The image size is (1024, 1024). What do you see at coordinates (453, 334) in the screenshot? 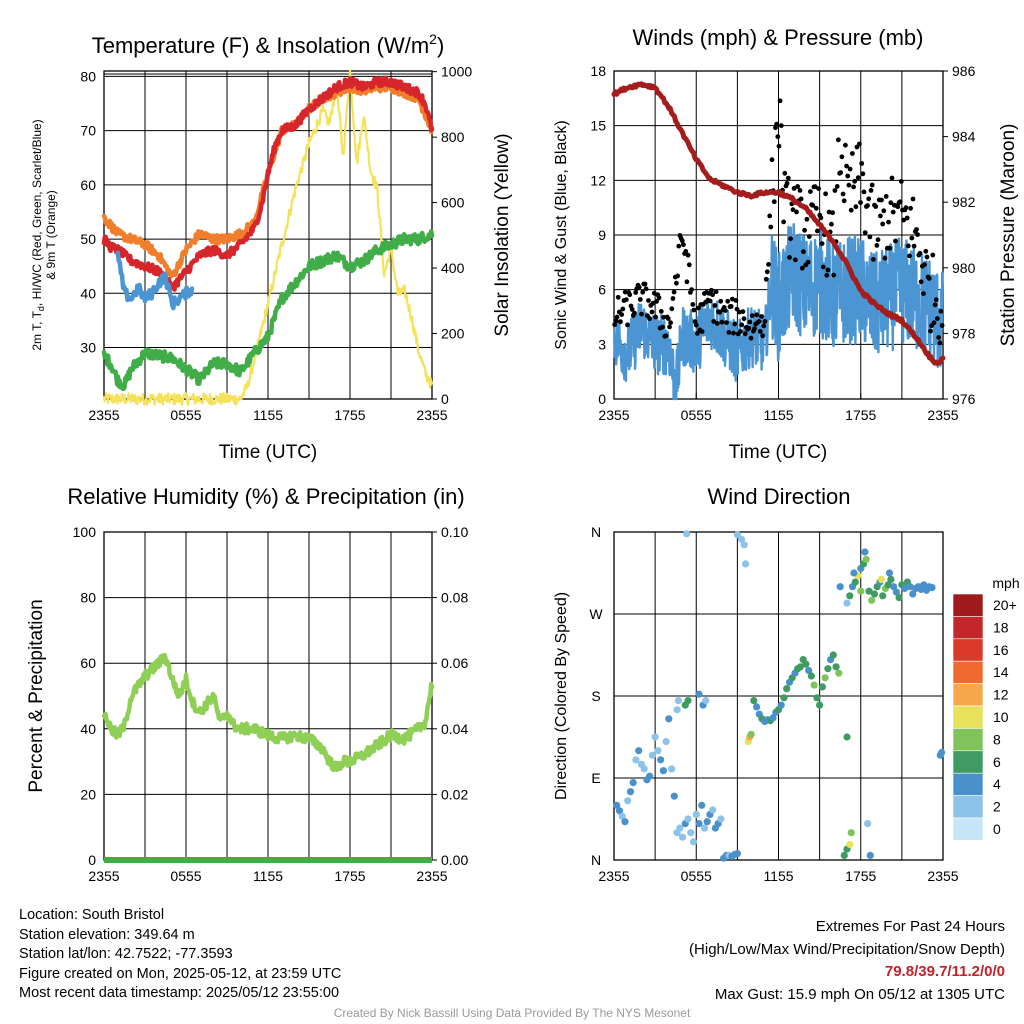
I see `temperature-y2-tick-label: 200` at bounding box center [453, 334].